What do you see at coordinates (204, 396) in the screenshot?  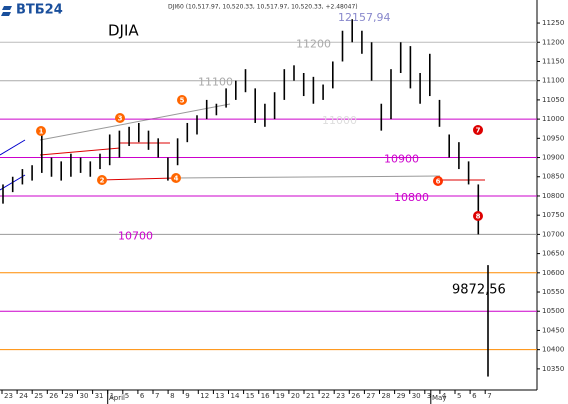 I see `x-tick-label: 12` at bounding box center [204, 396].